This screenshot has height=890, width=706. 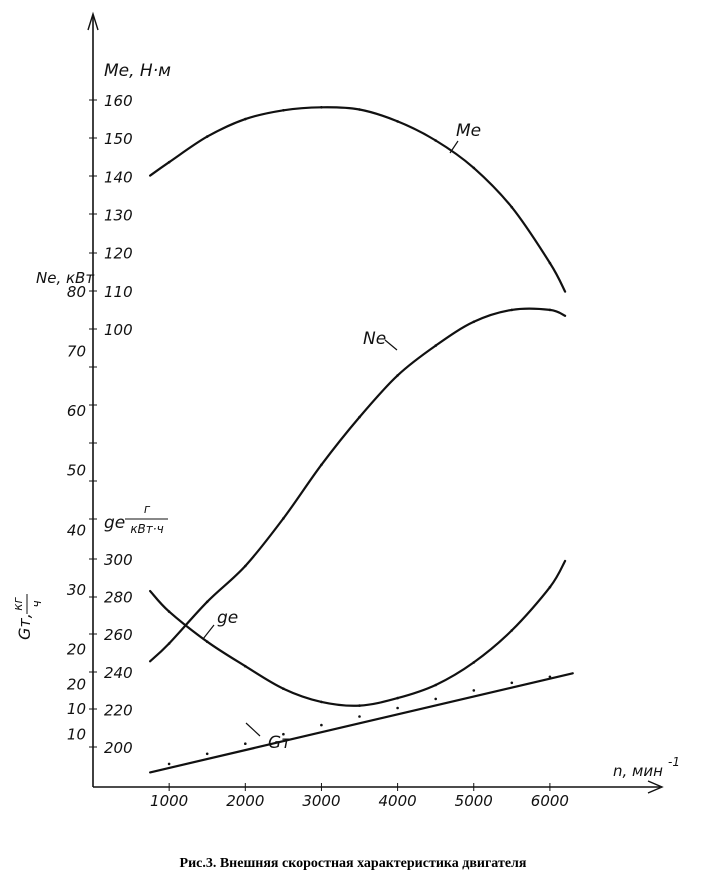 I want to click on ge-unit-numerator: г, so click(x=147, y=509).